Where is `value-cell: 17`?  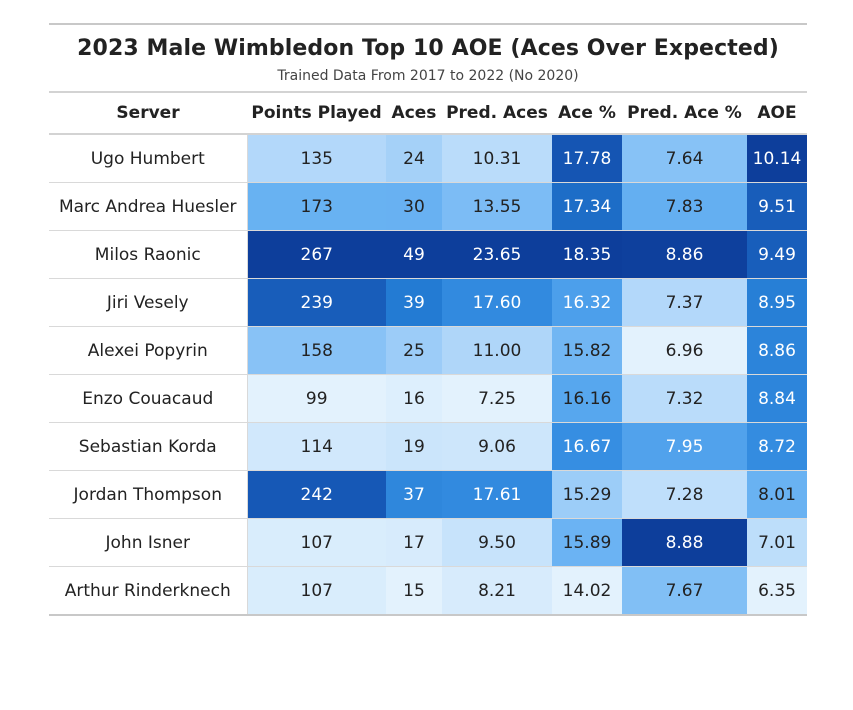 value-cell: 17 is located at coordinates (414, 542).